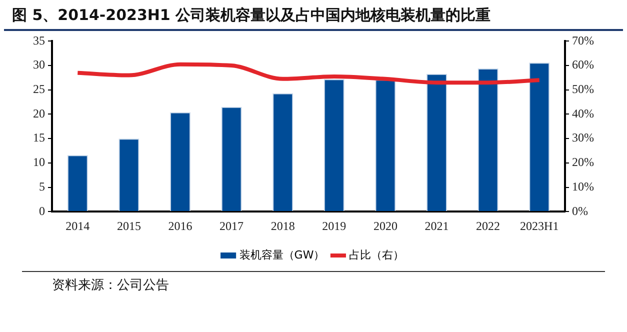 Image resolution: width=627 pixels, height=332 pixels. What do you see at coordinates (39, 113) in the screenshot?
I see `y-tick-label: 20` at bounding box center [39, 113].